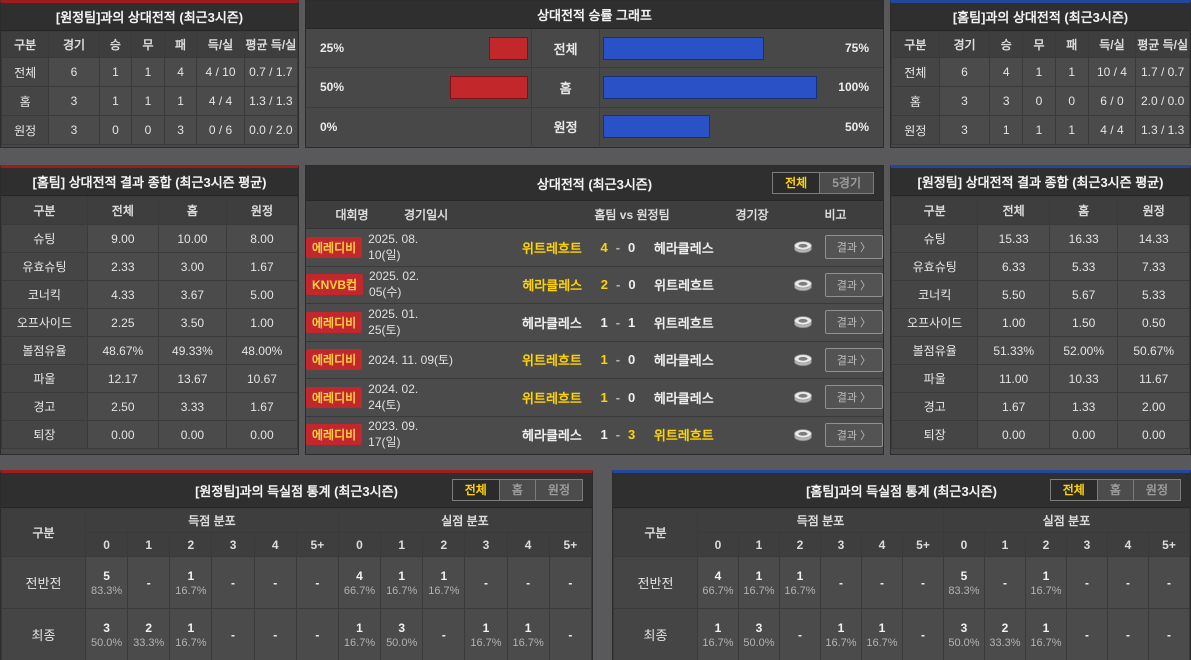  What do you see at coordinates (149, 182) in the screenshot?
I see `panel-title: [홈팀] 상대전적 결과 종합 (최근3시즌 평균)` at bounding box center [149, 182].